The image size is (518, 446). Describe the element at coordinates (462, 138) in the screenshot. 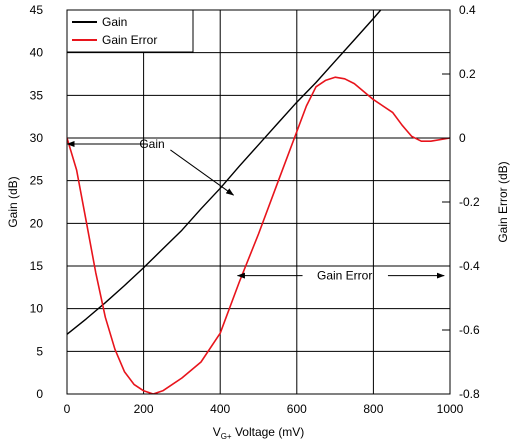

I see `y2-tick-label: 0` at that location.